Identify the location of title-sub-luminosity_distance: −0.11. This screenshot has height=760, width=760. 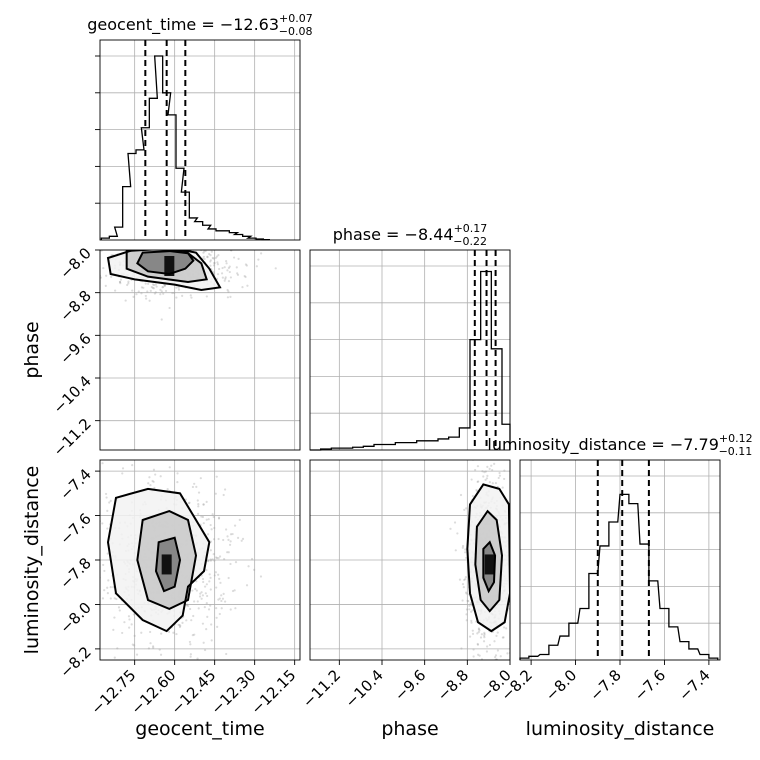
(736, 451).